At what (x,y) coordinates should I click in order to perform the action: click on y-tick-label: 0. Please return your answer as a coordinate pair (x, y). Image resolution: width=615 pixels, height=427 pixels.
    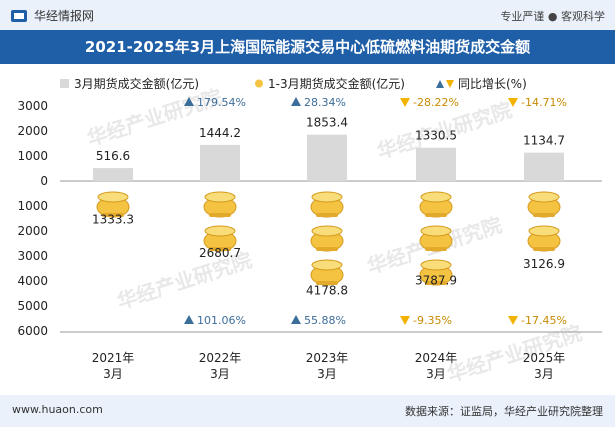
    Looking at the image, I should click on (44, 181).